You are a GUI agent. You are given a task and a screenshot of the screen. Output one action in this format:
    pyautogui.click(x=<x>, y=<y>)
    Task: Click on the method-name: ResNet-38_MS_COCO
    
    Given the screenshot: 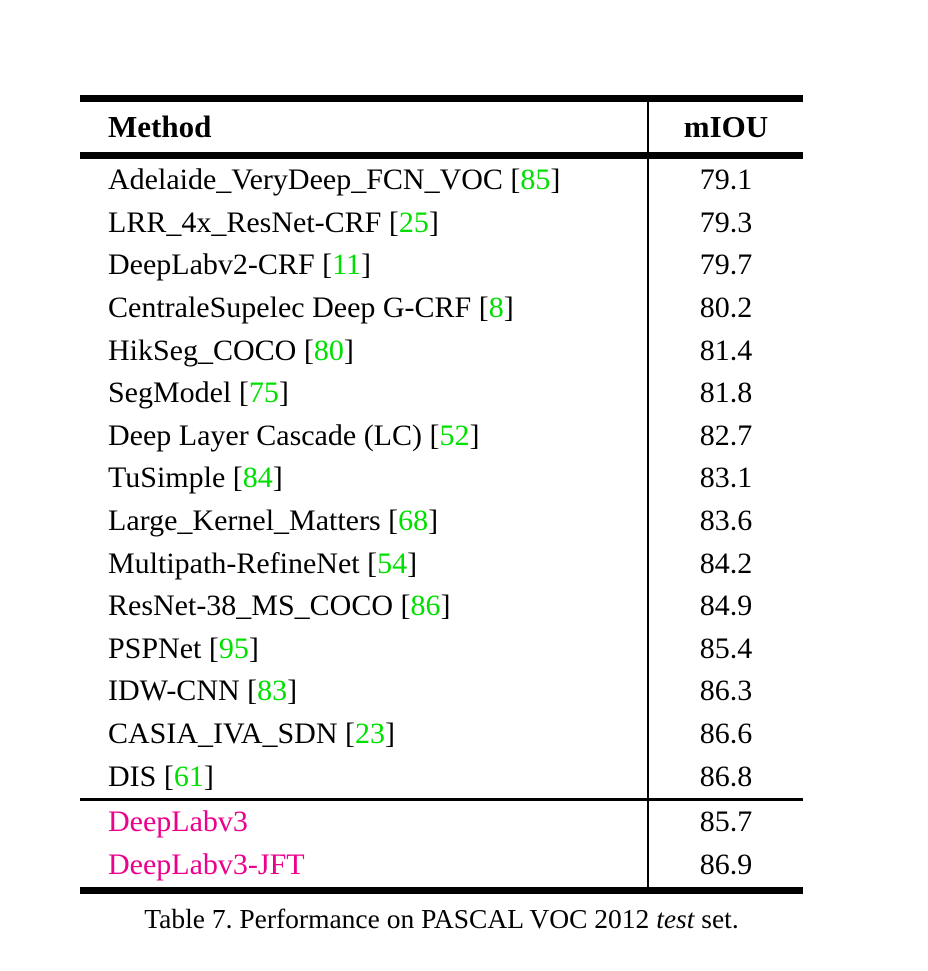 What is the action you would take?
    pyautogui.click(x=251, y=606)
    